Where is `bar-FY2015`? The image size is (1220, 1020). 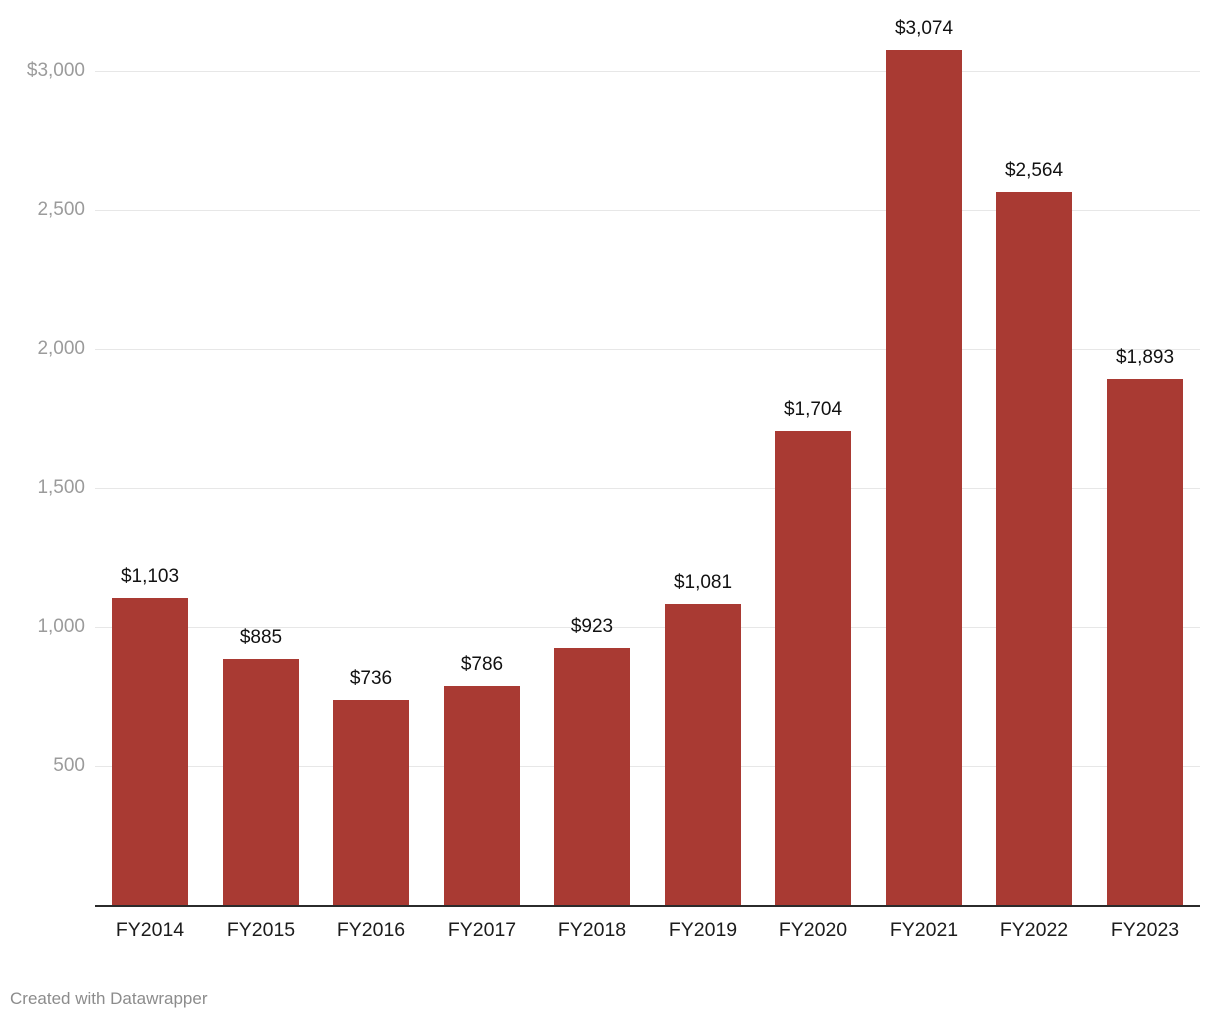 bar-FY2015 is located at coordinates (261, 782).